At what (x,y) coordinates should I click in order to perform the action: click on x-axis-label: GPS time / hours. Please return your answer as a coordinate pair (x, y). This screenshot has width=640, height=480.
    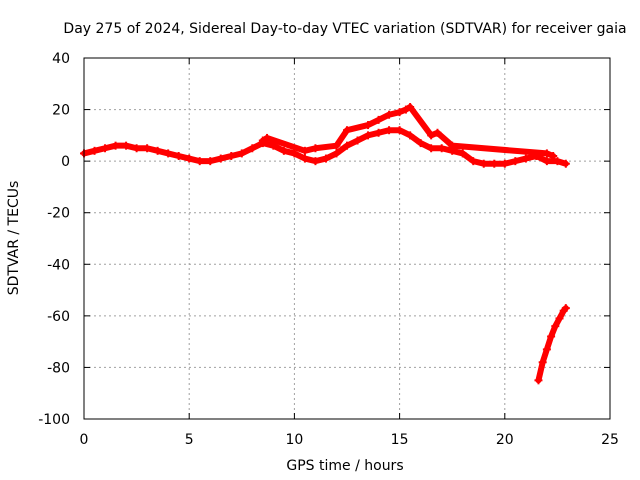
    Looking at the image, I should click on (344, 466).